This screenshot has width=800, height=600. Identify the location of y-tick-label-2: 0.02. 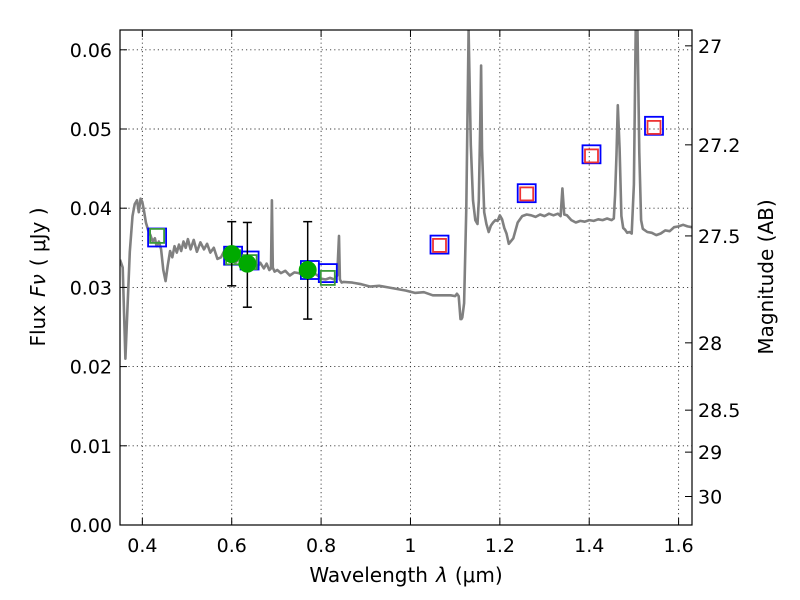
(91, 368).